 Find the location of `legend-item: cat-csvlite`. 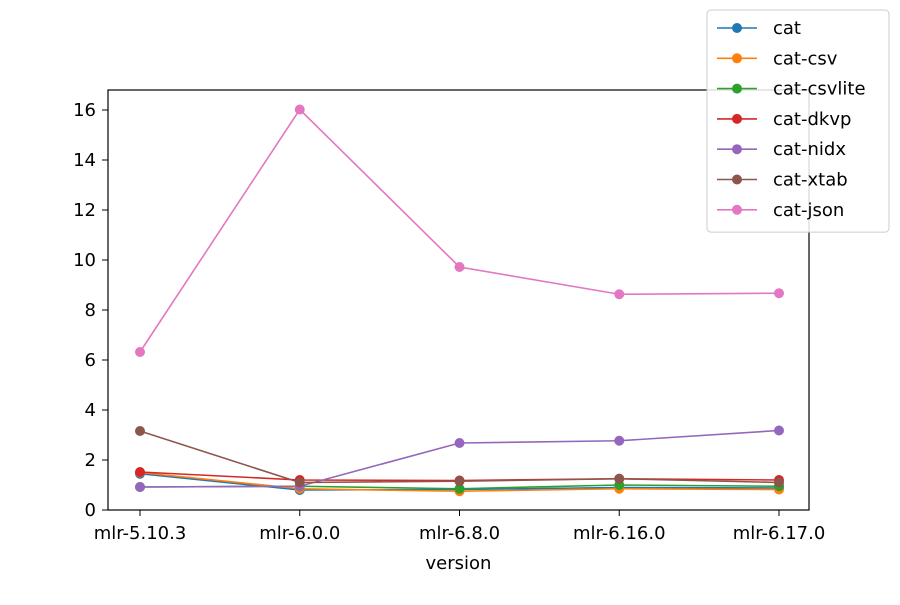

legend-item: cat-csvlite is located at coordinates (791, 89).